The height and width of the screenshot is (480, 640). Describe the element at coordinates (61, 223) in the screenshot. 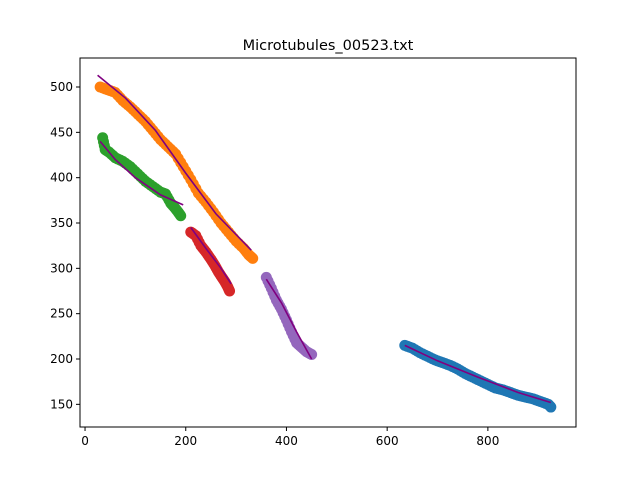

I see `y-tick-label: 350` at that location.